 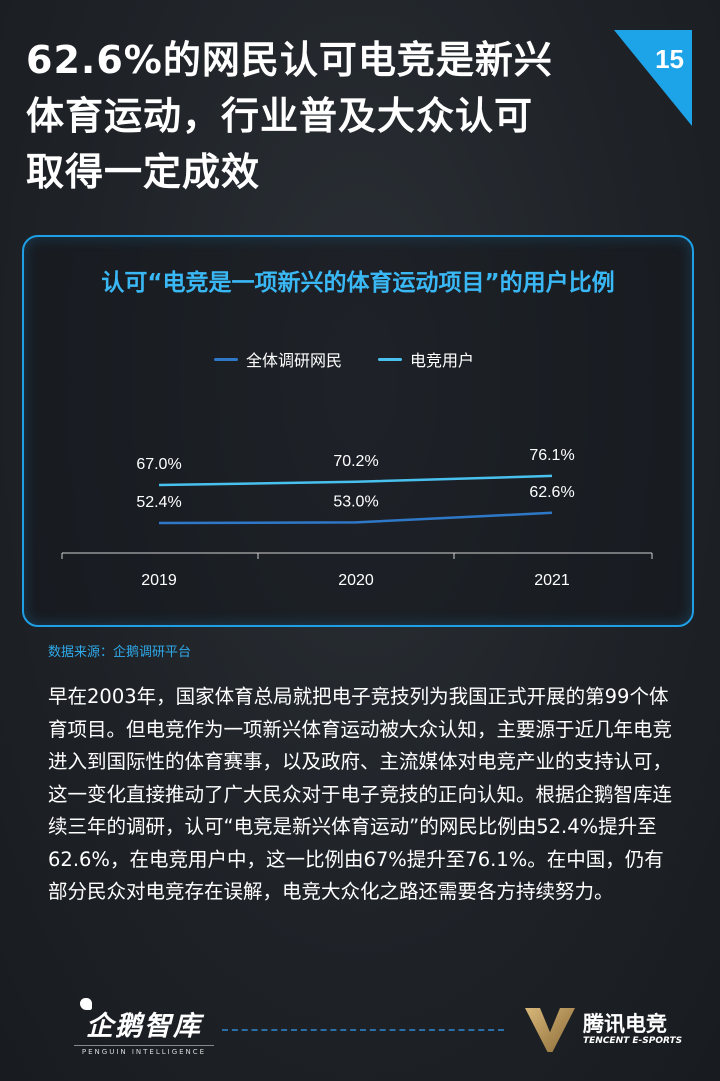 I want to click on tencent-esports-logo: 腾讯电竞 TENCENT E-SPORTS, so click(x=615, y=1031).